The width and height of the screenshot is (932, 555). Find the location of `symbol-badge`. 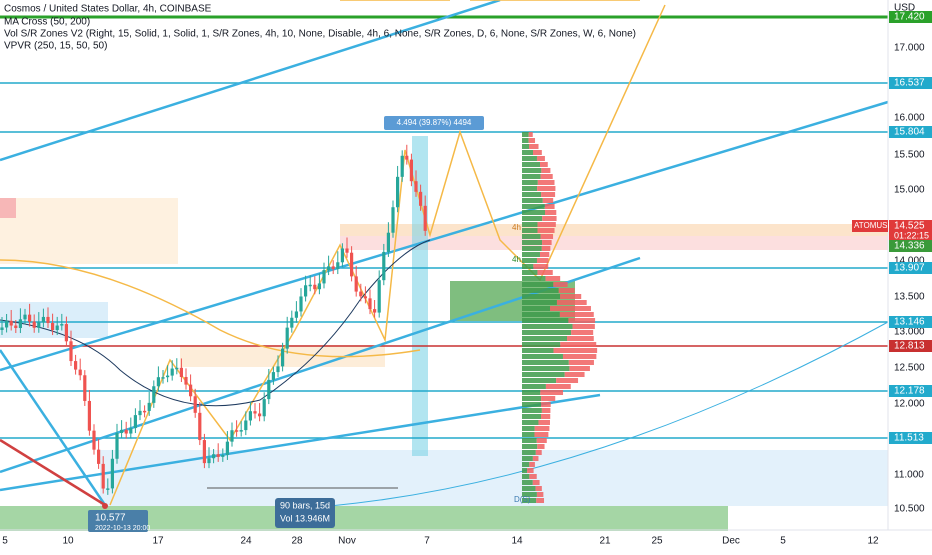

symbol-badge is located at coordinates (870, 226).